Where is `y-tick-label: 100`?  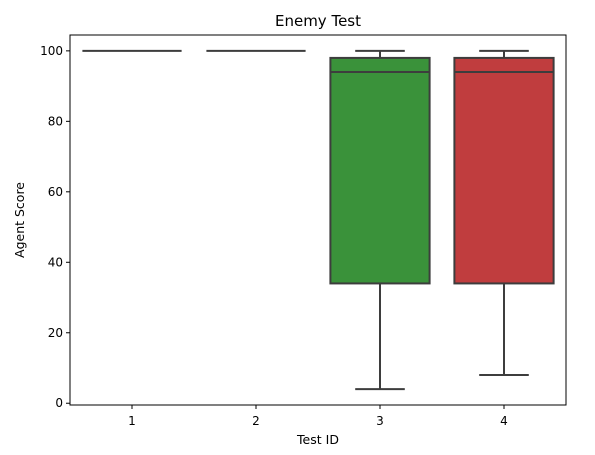 y-tick-label: 100 is located at coordinates (51, 51).